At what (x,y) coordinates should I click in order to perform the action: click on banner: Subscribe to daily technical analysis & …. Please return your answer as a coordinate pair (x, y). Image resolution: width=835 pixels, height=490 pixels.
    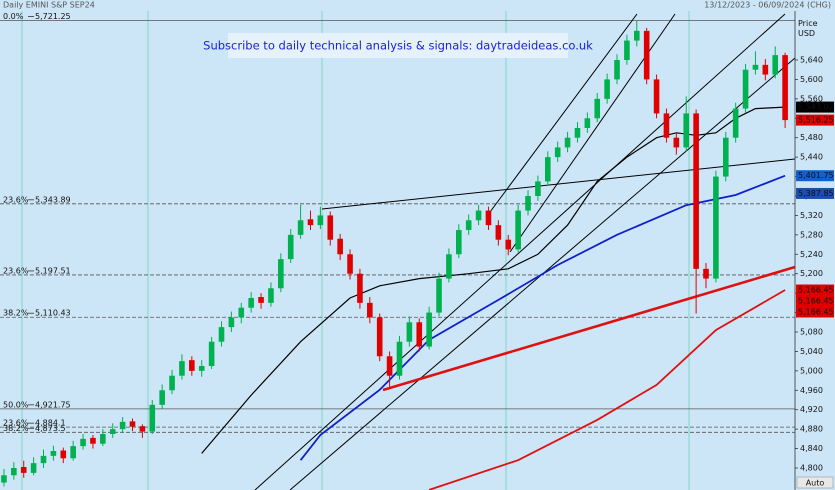
    Looking at the image, I should click on (398, 46).